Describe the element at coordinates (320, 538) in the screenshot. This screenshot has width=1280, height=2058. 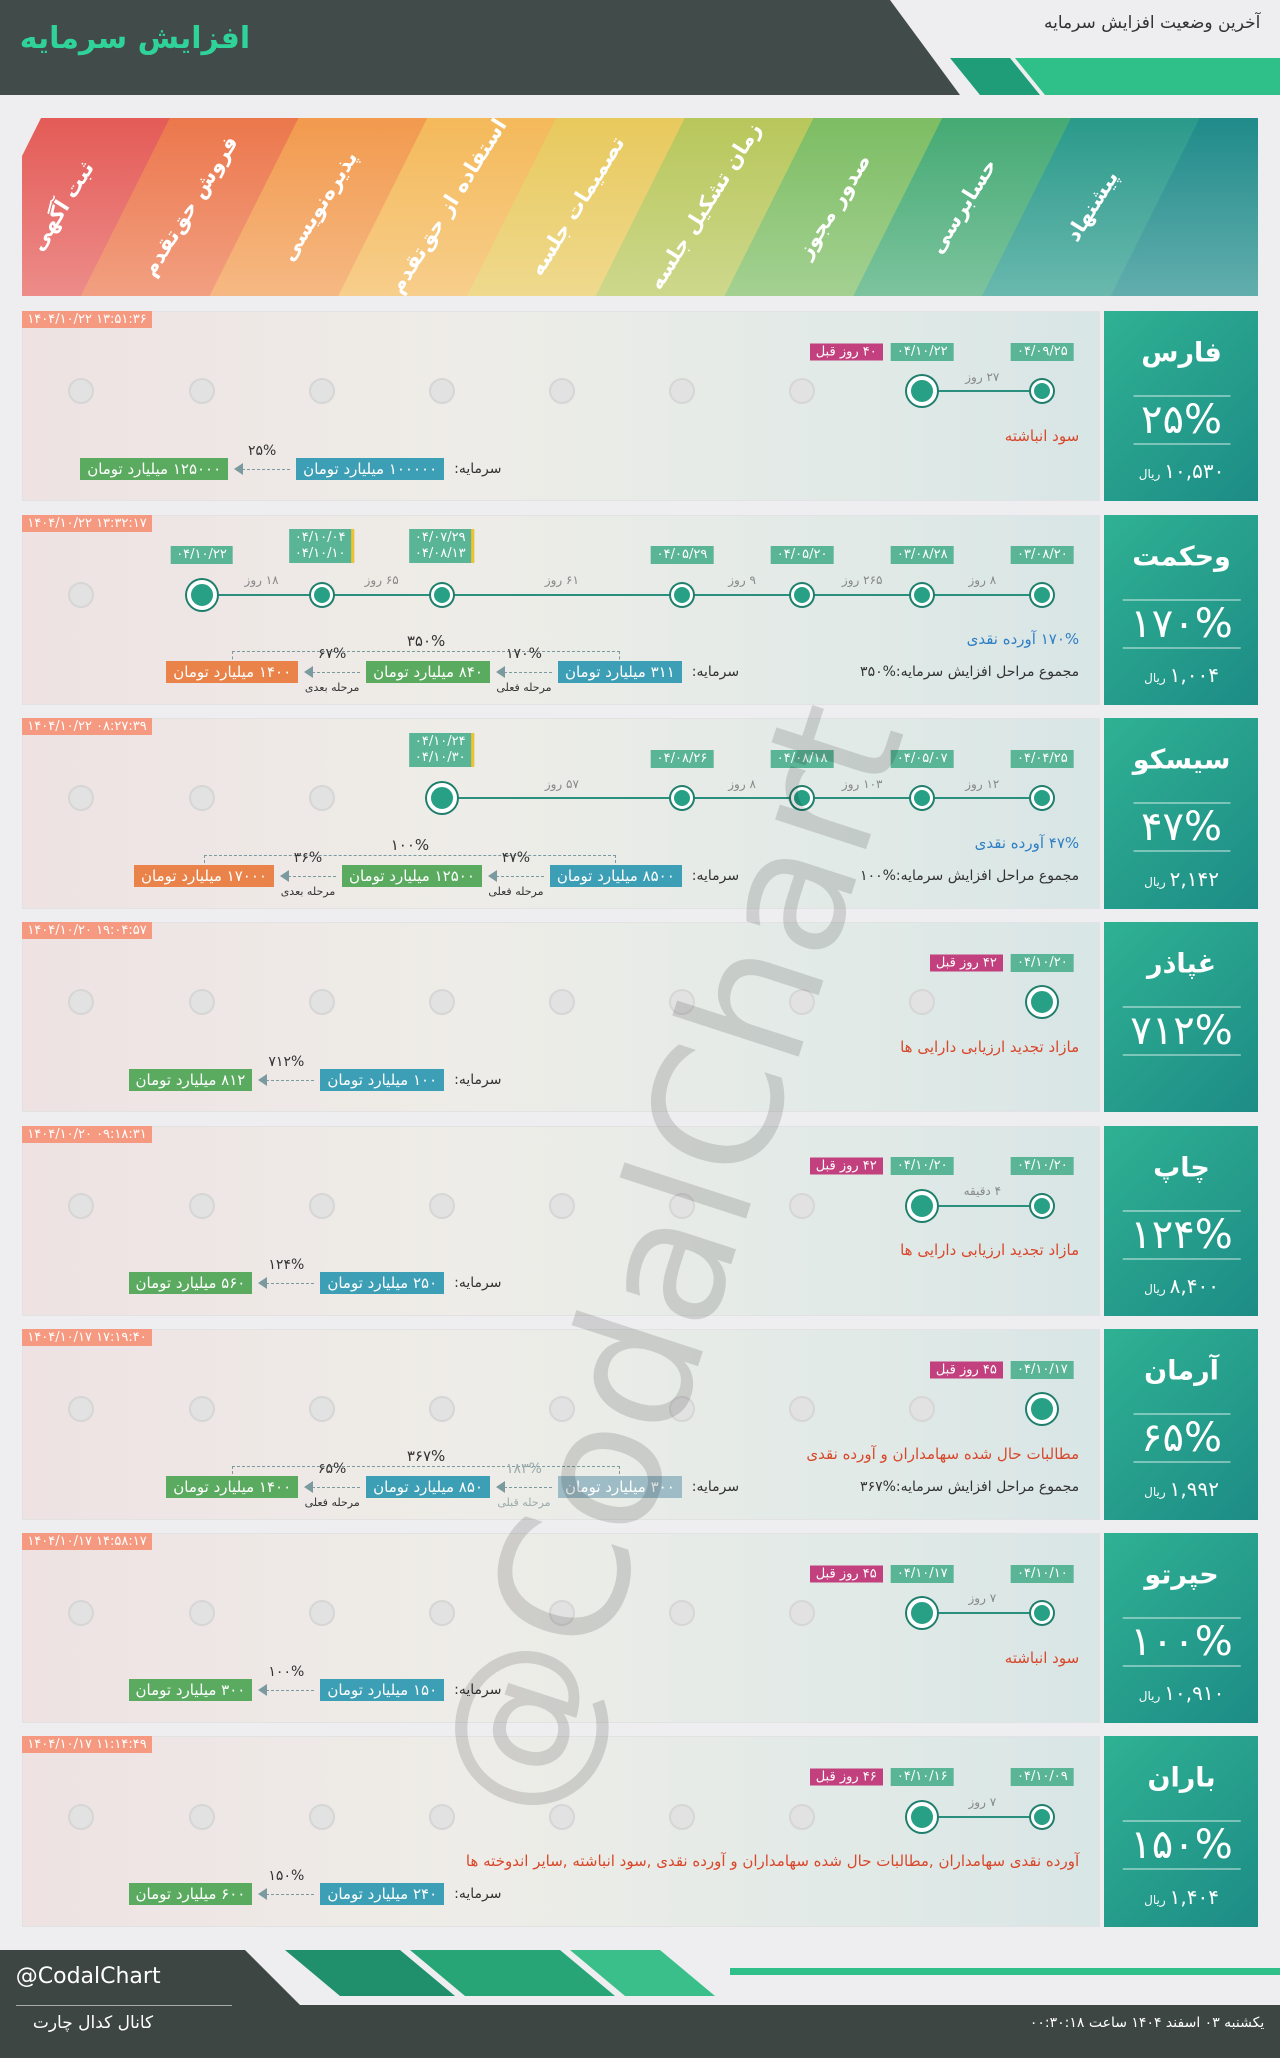
I see `date: ۰۴/۱۰/۰۴` at that location.